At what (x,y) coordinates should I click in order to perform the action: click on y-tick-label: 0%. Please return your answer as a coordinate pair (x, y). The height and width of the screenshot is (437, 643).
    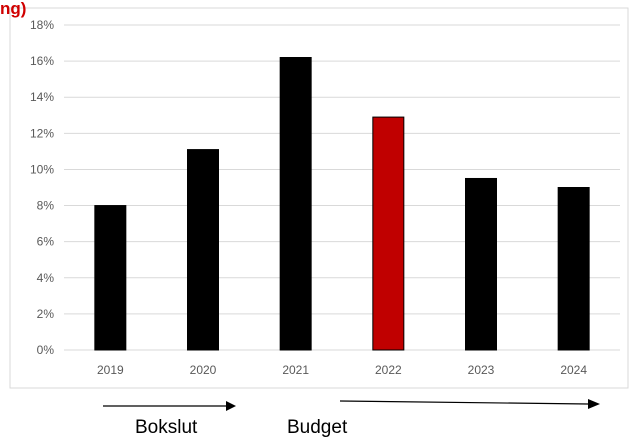
    Looking at the image, I should click on (46, 350).